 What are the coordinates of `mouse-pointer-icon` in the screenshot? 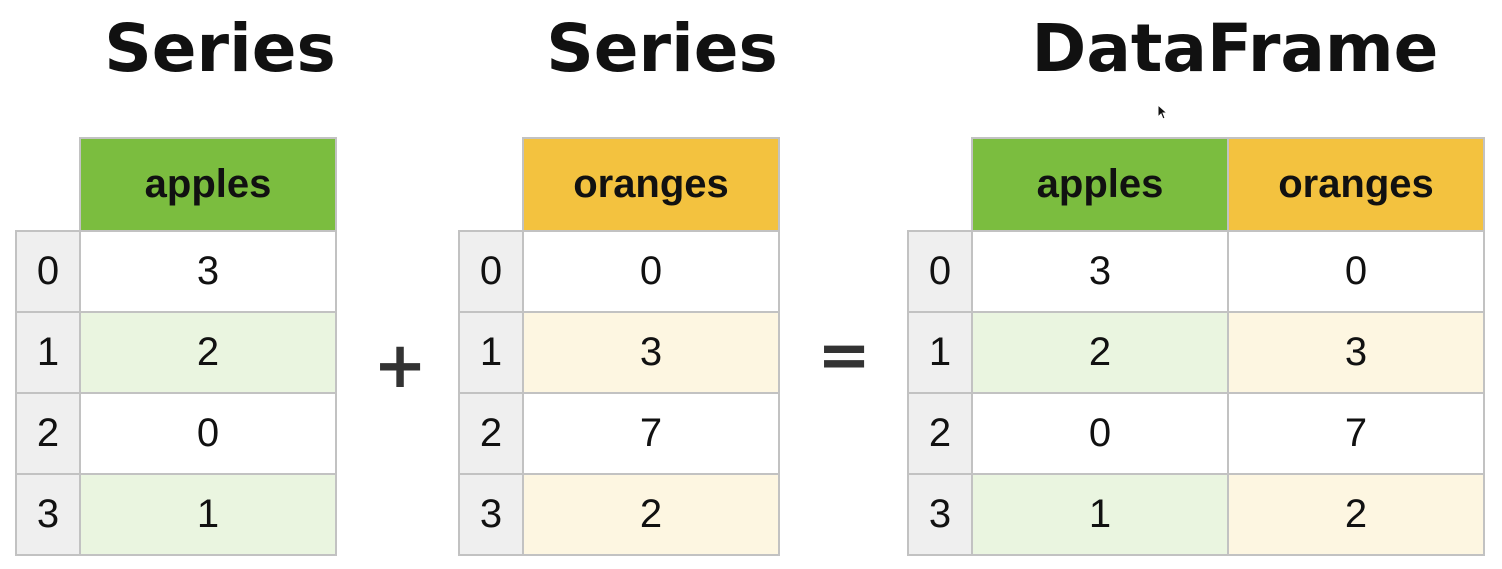 It's located at (1163, 112).